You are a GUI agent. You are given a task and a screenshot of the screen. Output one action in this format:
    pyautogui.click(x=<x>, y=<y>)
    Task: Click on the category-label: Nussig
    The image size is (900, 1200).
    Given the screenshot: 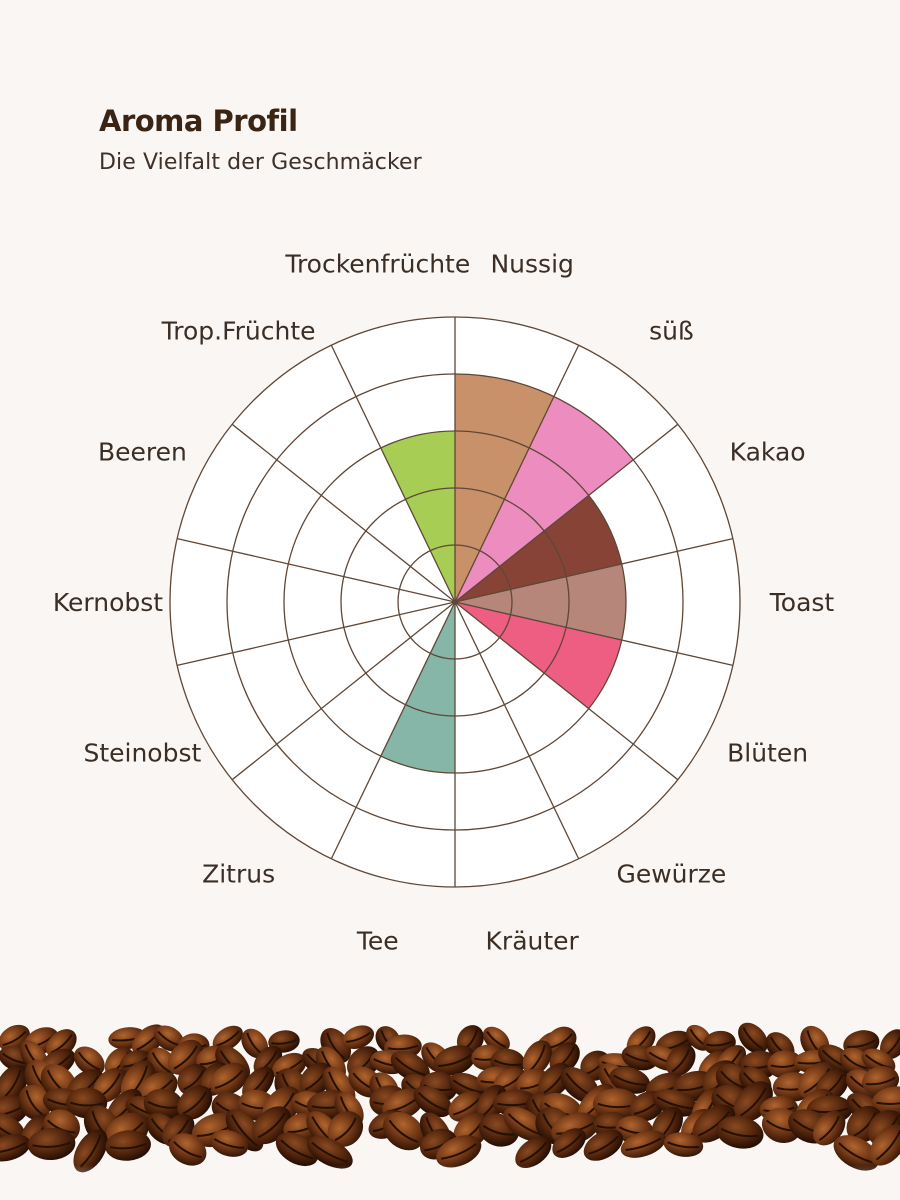 What is the action you would take?
    pyautogui.click(x=531, y=264)
    